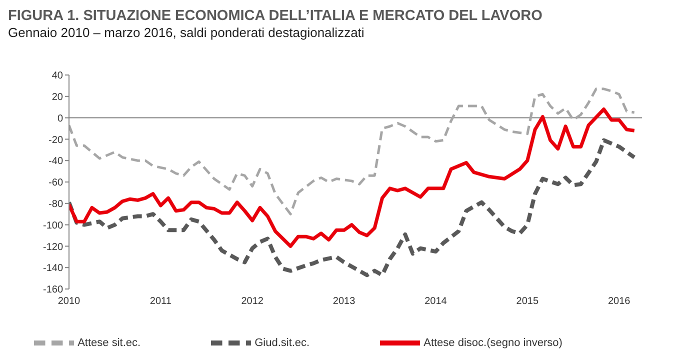 The width and height of the screenshot is (696, 362). I want to click on x-tick-label: 2013, so click(344, 302).